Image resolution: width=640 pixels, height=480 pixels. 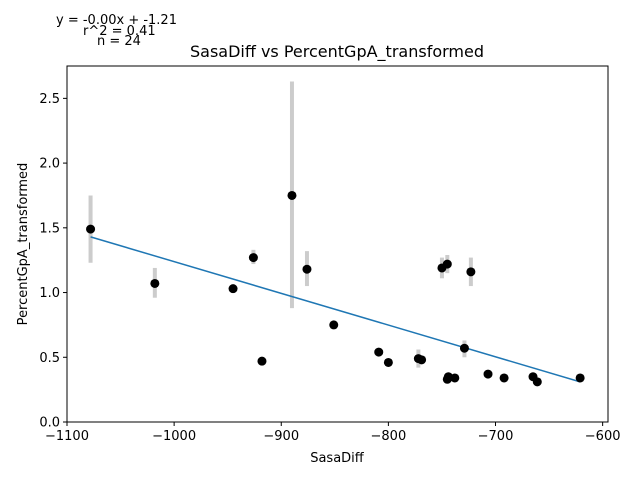 I want to click on x-axis-label: SasaDiff, so click(x=337, y=458).